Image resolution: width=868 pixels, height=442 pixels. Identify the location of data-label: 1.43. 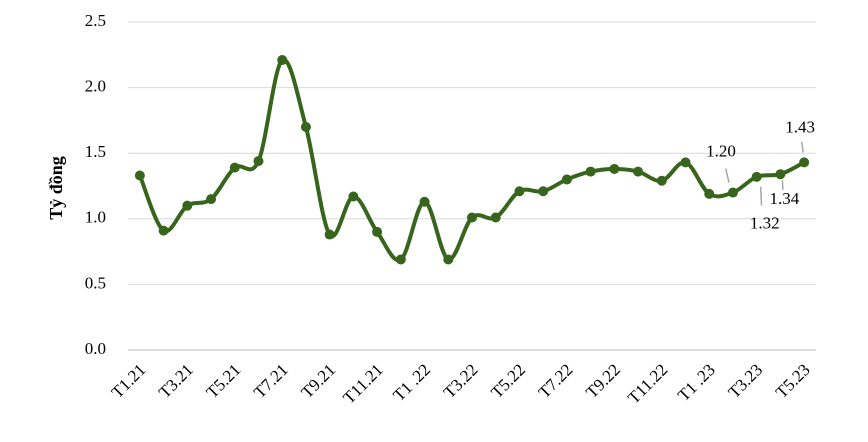
(800, 126).